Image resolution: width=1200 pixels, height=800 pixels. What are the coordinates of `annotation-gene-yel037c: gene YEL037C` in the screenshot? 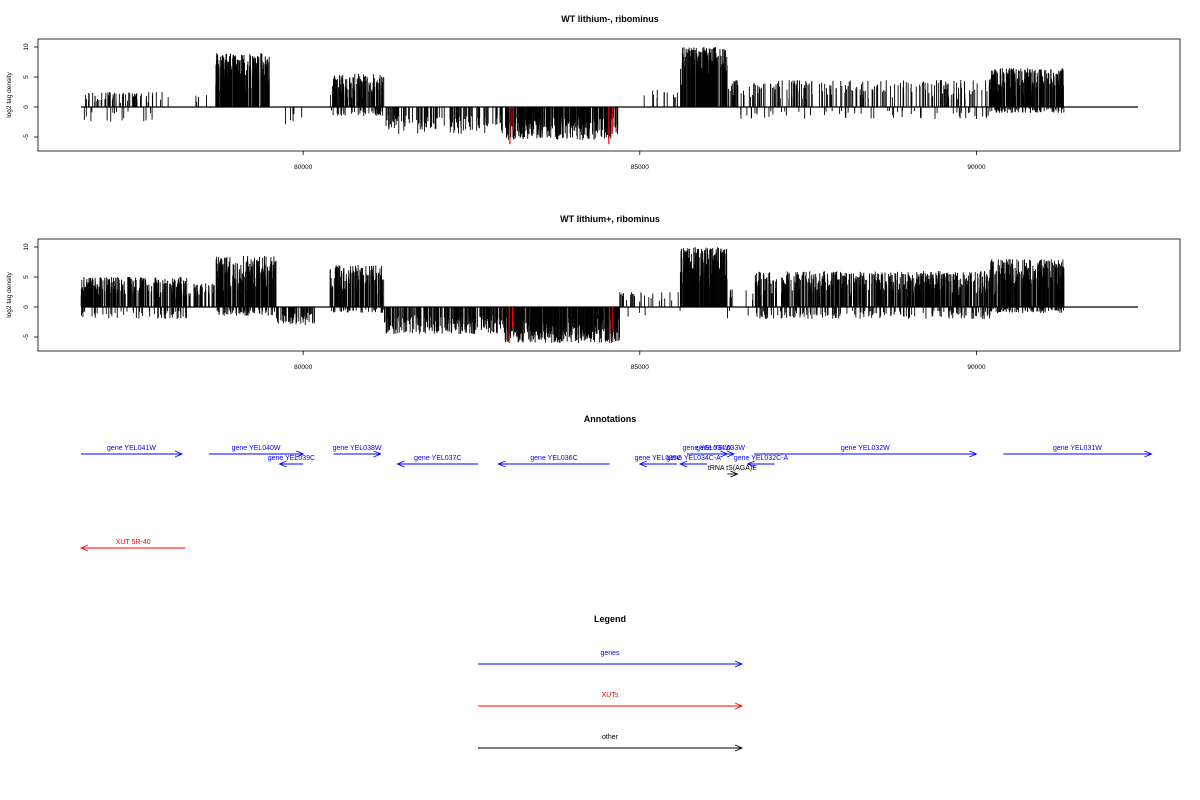 It's located at (437, 461).